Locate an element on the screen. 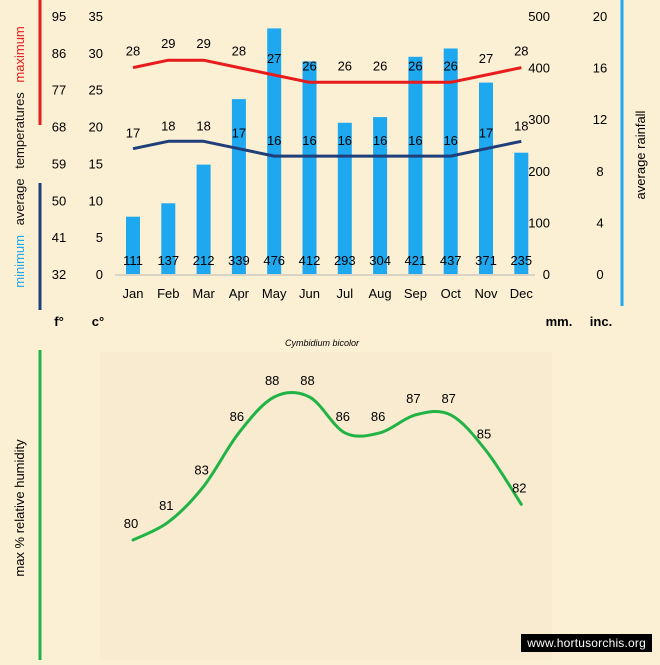  rainfall-bar-dec is located at coordinates (521, 213).